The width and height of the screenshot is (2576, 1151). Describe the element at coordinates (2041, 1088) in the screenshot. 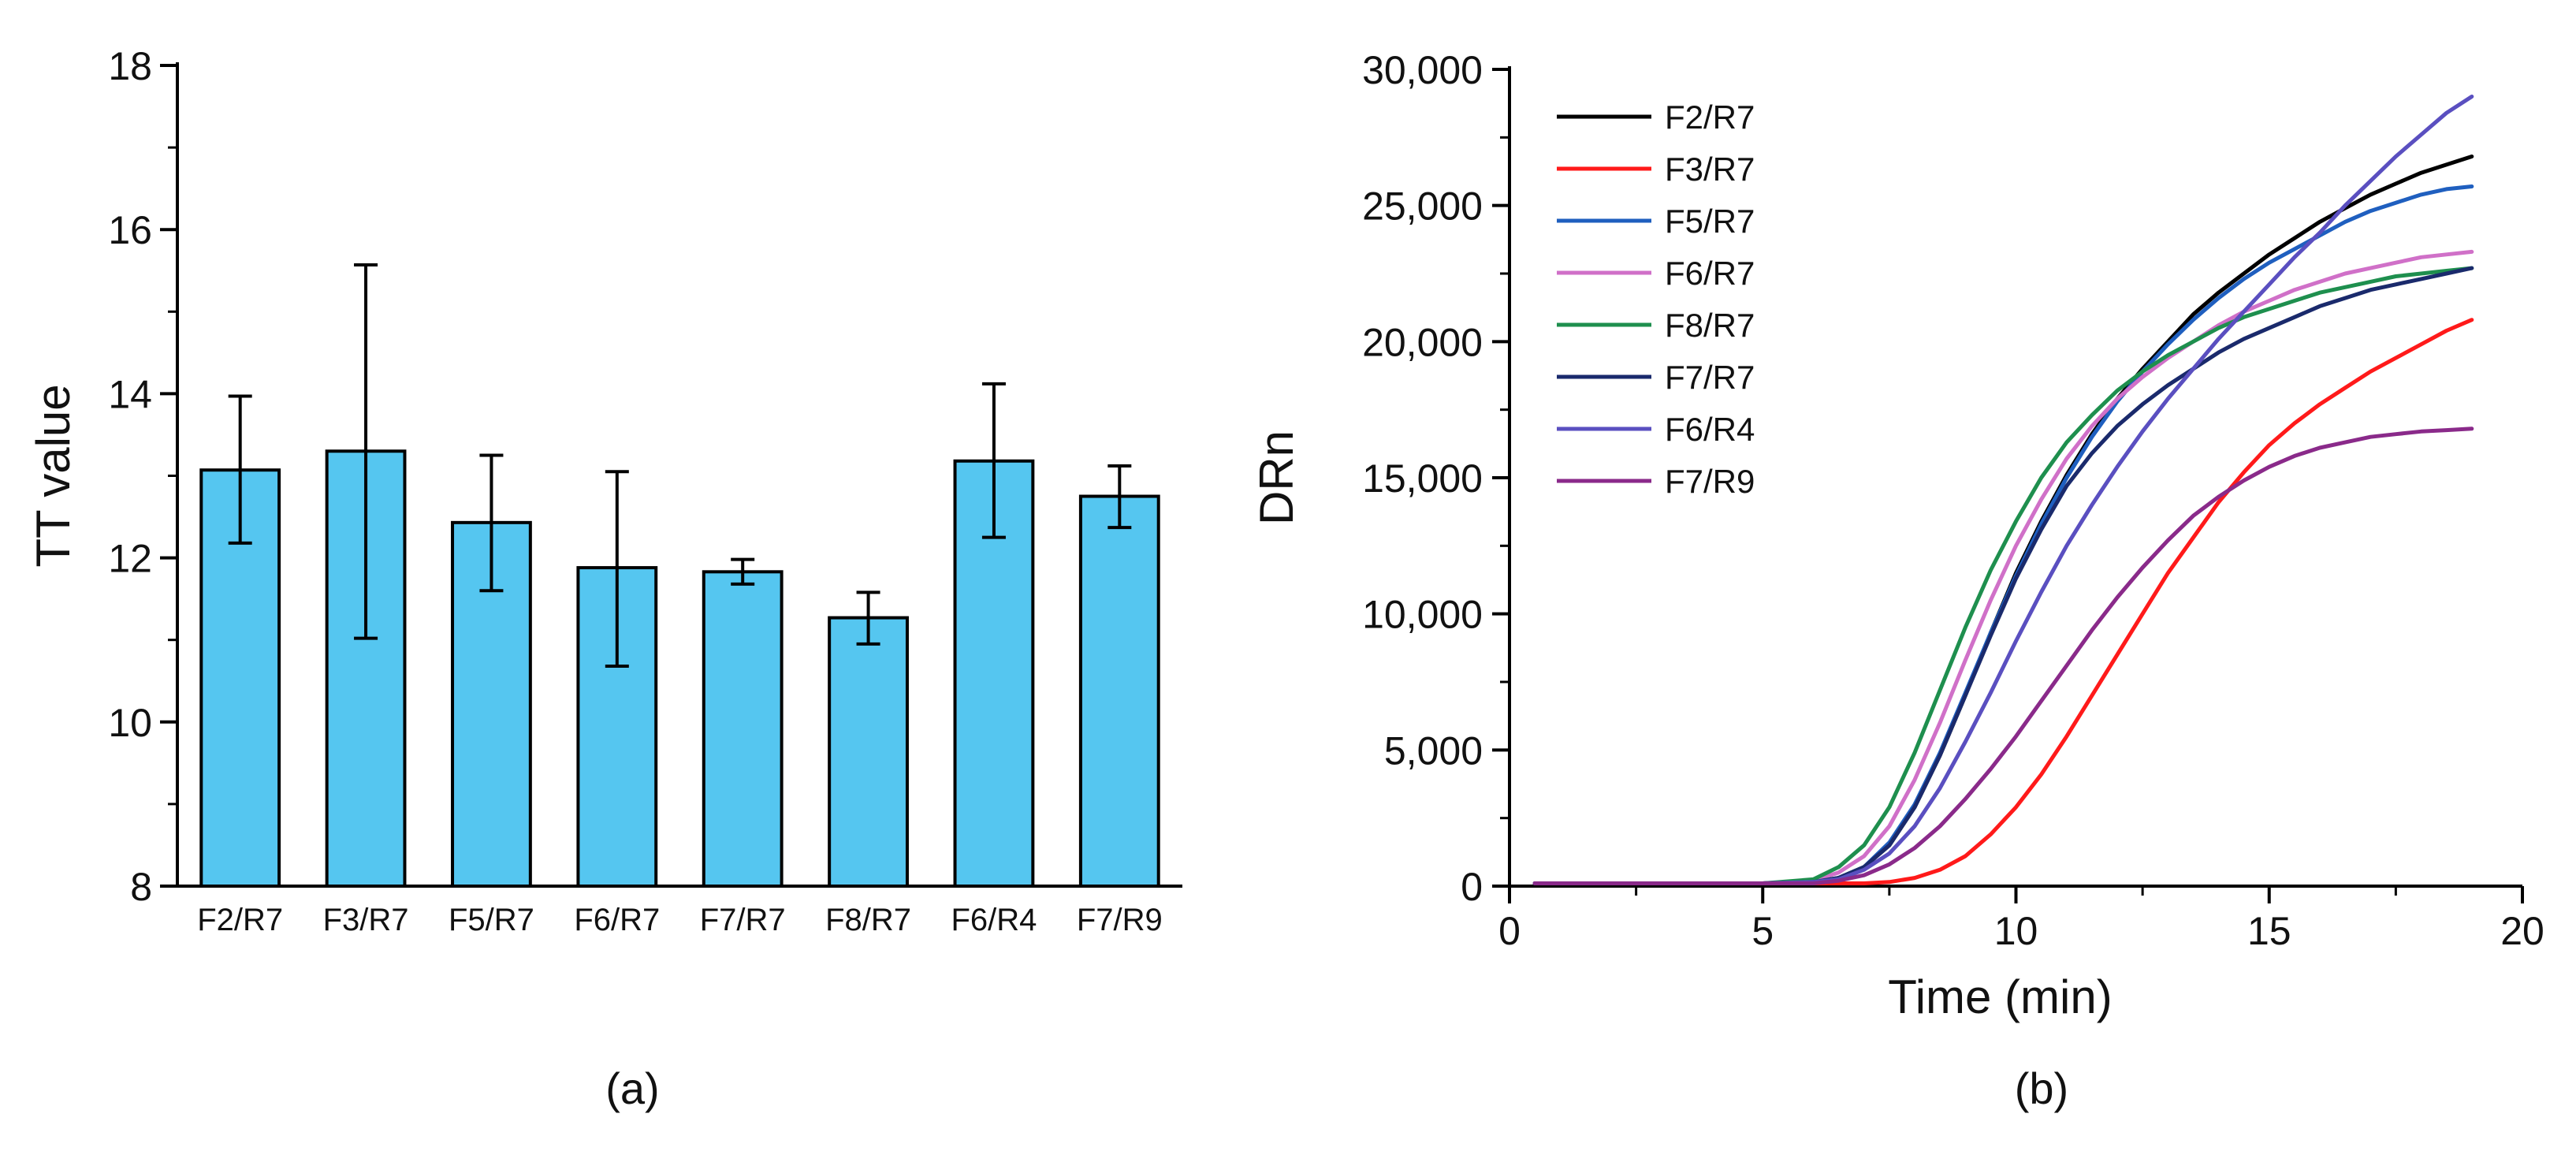

I see `panel-label-b: (b)` at that location.